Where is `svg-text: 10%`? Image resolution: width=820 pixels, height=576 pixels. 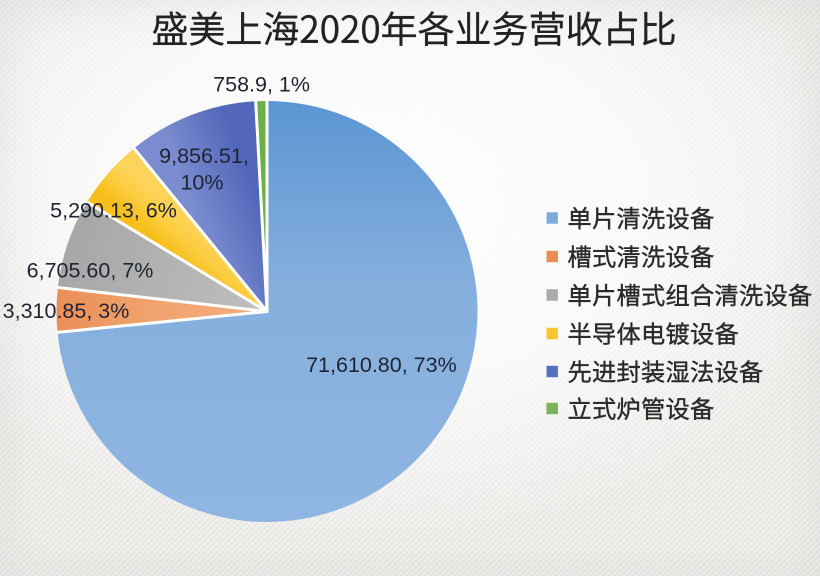 svg-text: 10% is located at coordinates (201, 182).